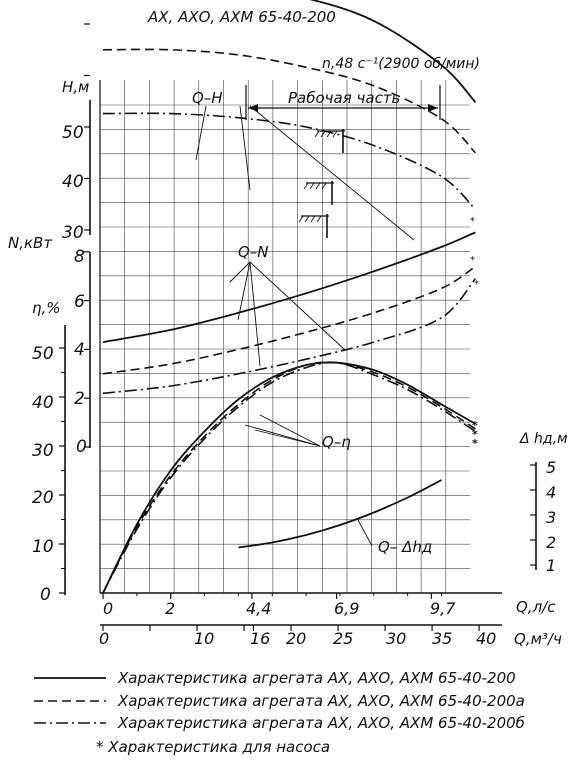  Describe the element at coordinates (336, 442) in the screenshot. I see `qeta-curve-label: Q–η` at that location.